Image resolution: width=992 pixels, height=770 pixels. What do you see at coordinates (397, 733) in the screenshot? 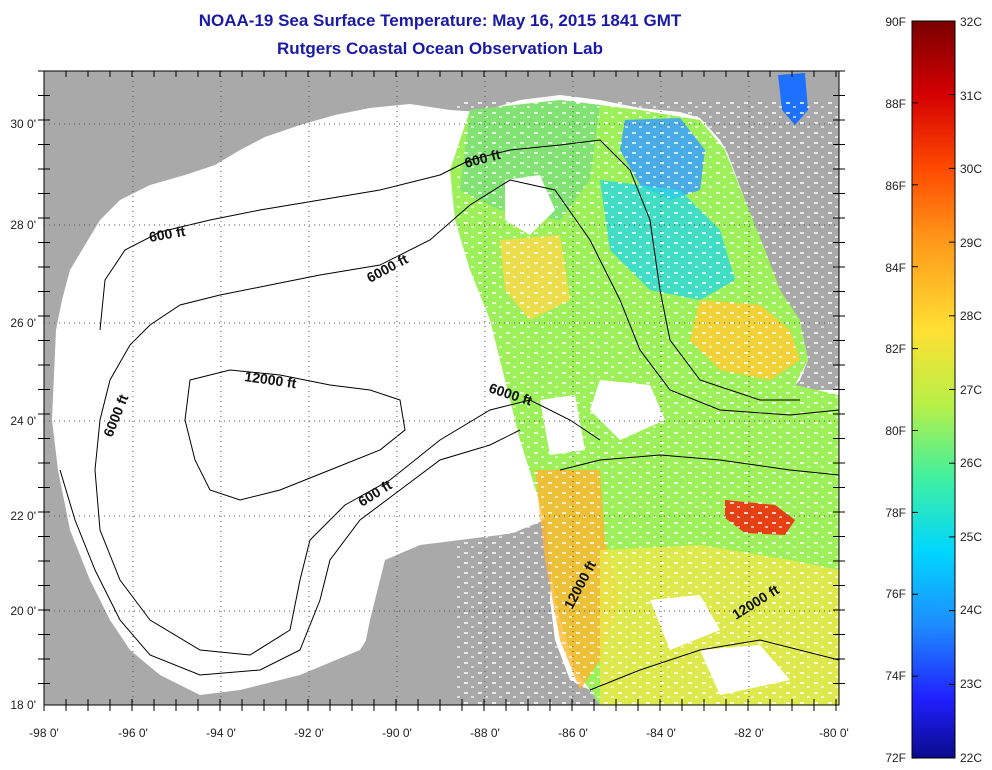
I see `lon-label: -90 0'` at bounding box center [397, 733].